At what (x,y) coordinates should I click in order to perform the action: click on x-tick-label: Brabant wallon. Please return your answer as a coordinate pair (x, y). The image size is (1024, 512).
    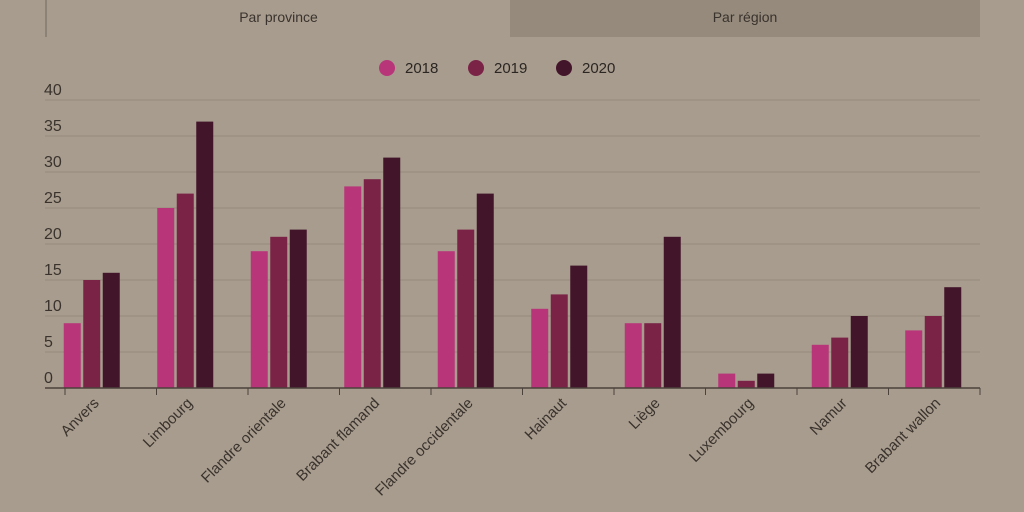
    Looking at the image, I should click on (903, 436).